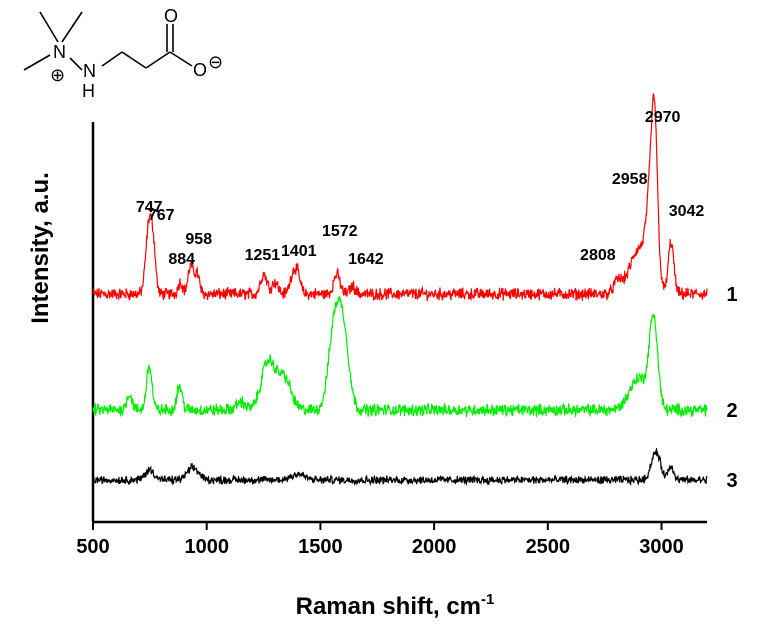 This screenshot has width=764, height=628. What do you see at coordinates (340, 231) in the screenshot?
I see `peak-label-1572: 1572` at bounding box center [340, 231].